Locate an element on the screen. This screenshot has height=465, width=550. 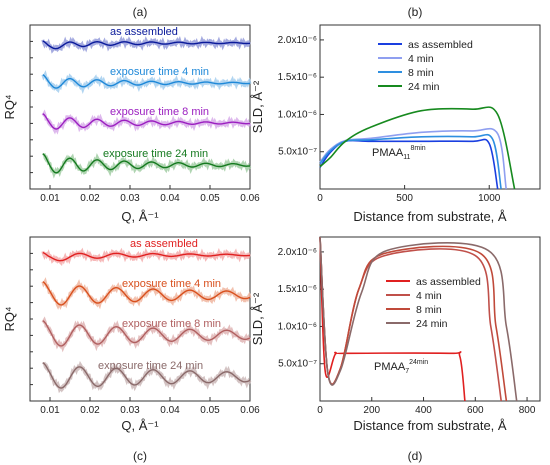
c-xtick-label: 0.01 is located at coordinates (50, 410).